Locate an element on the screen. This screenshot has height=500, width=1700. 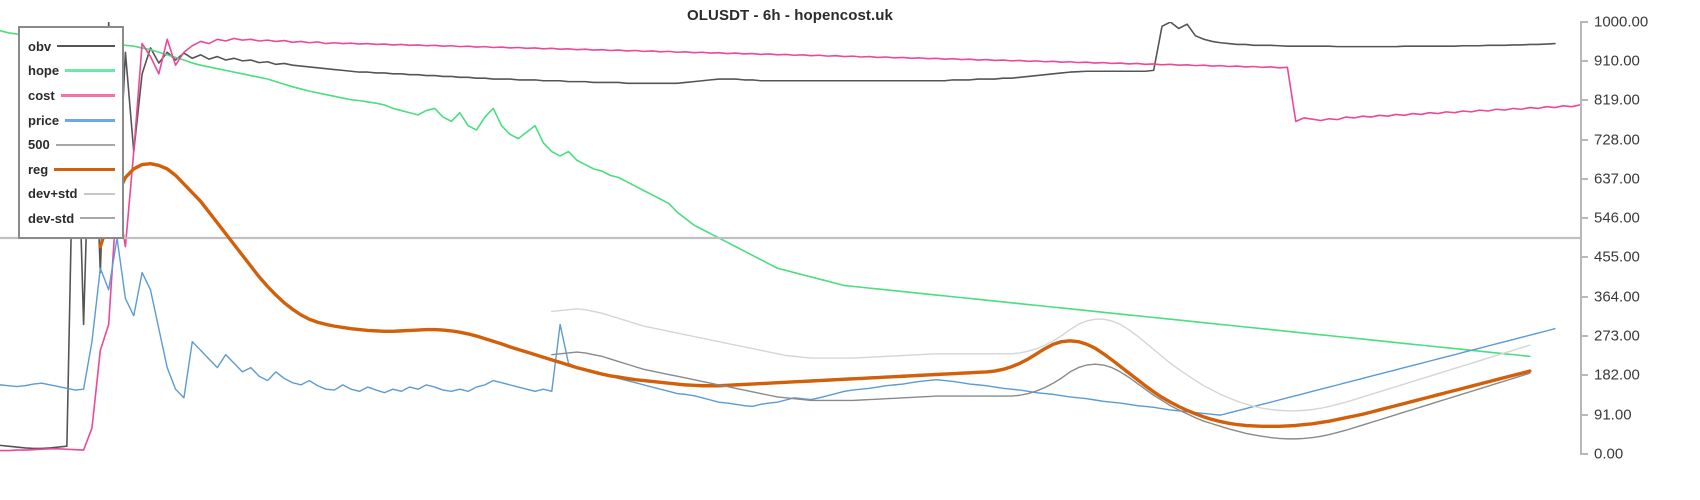
y-axis-line is located at coordinates (1581, 238).